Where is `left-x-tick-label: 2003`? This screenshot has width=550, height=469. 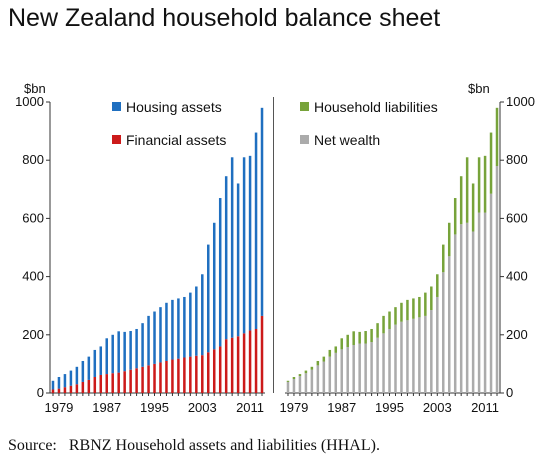
left-x-tick-label: 2003 is located at coordinates (202, 407).